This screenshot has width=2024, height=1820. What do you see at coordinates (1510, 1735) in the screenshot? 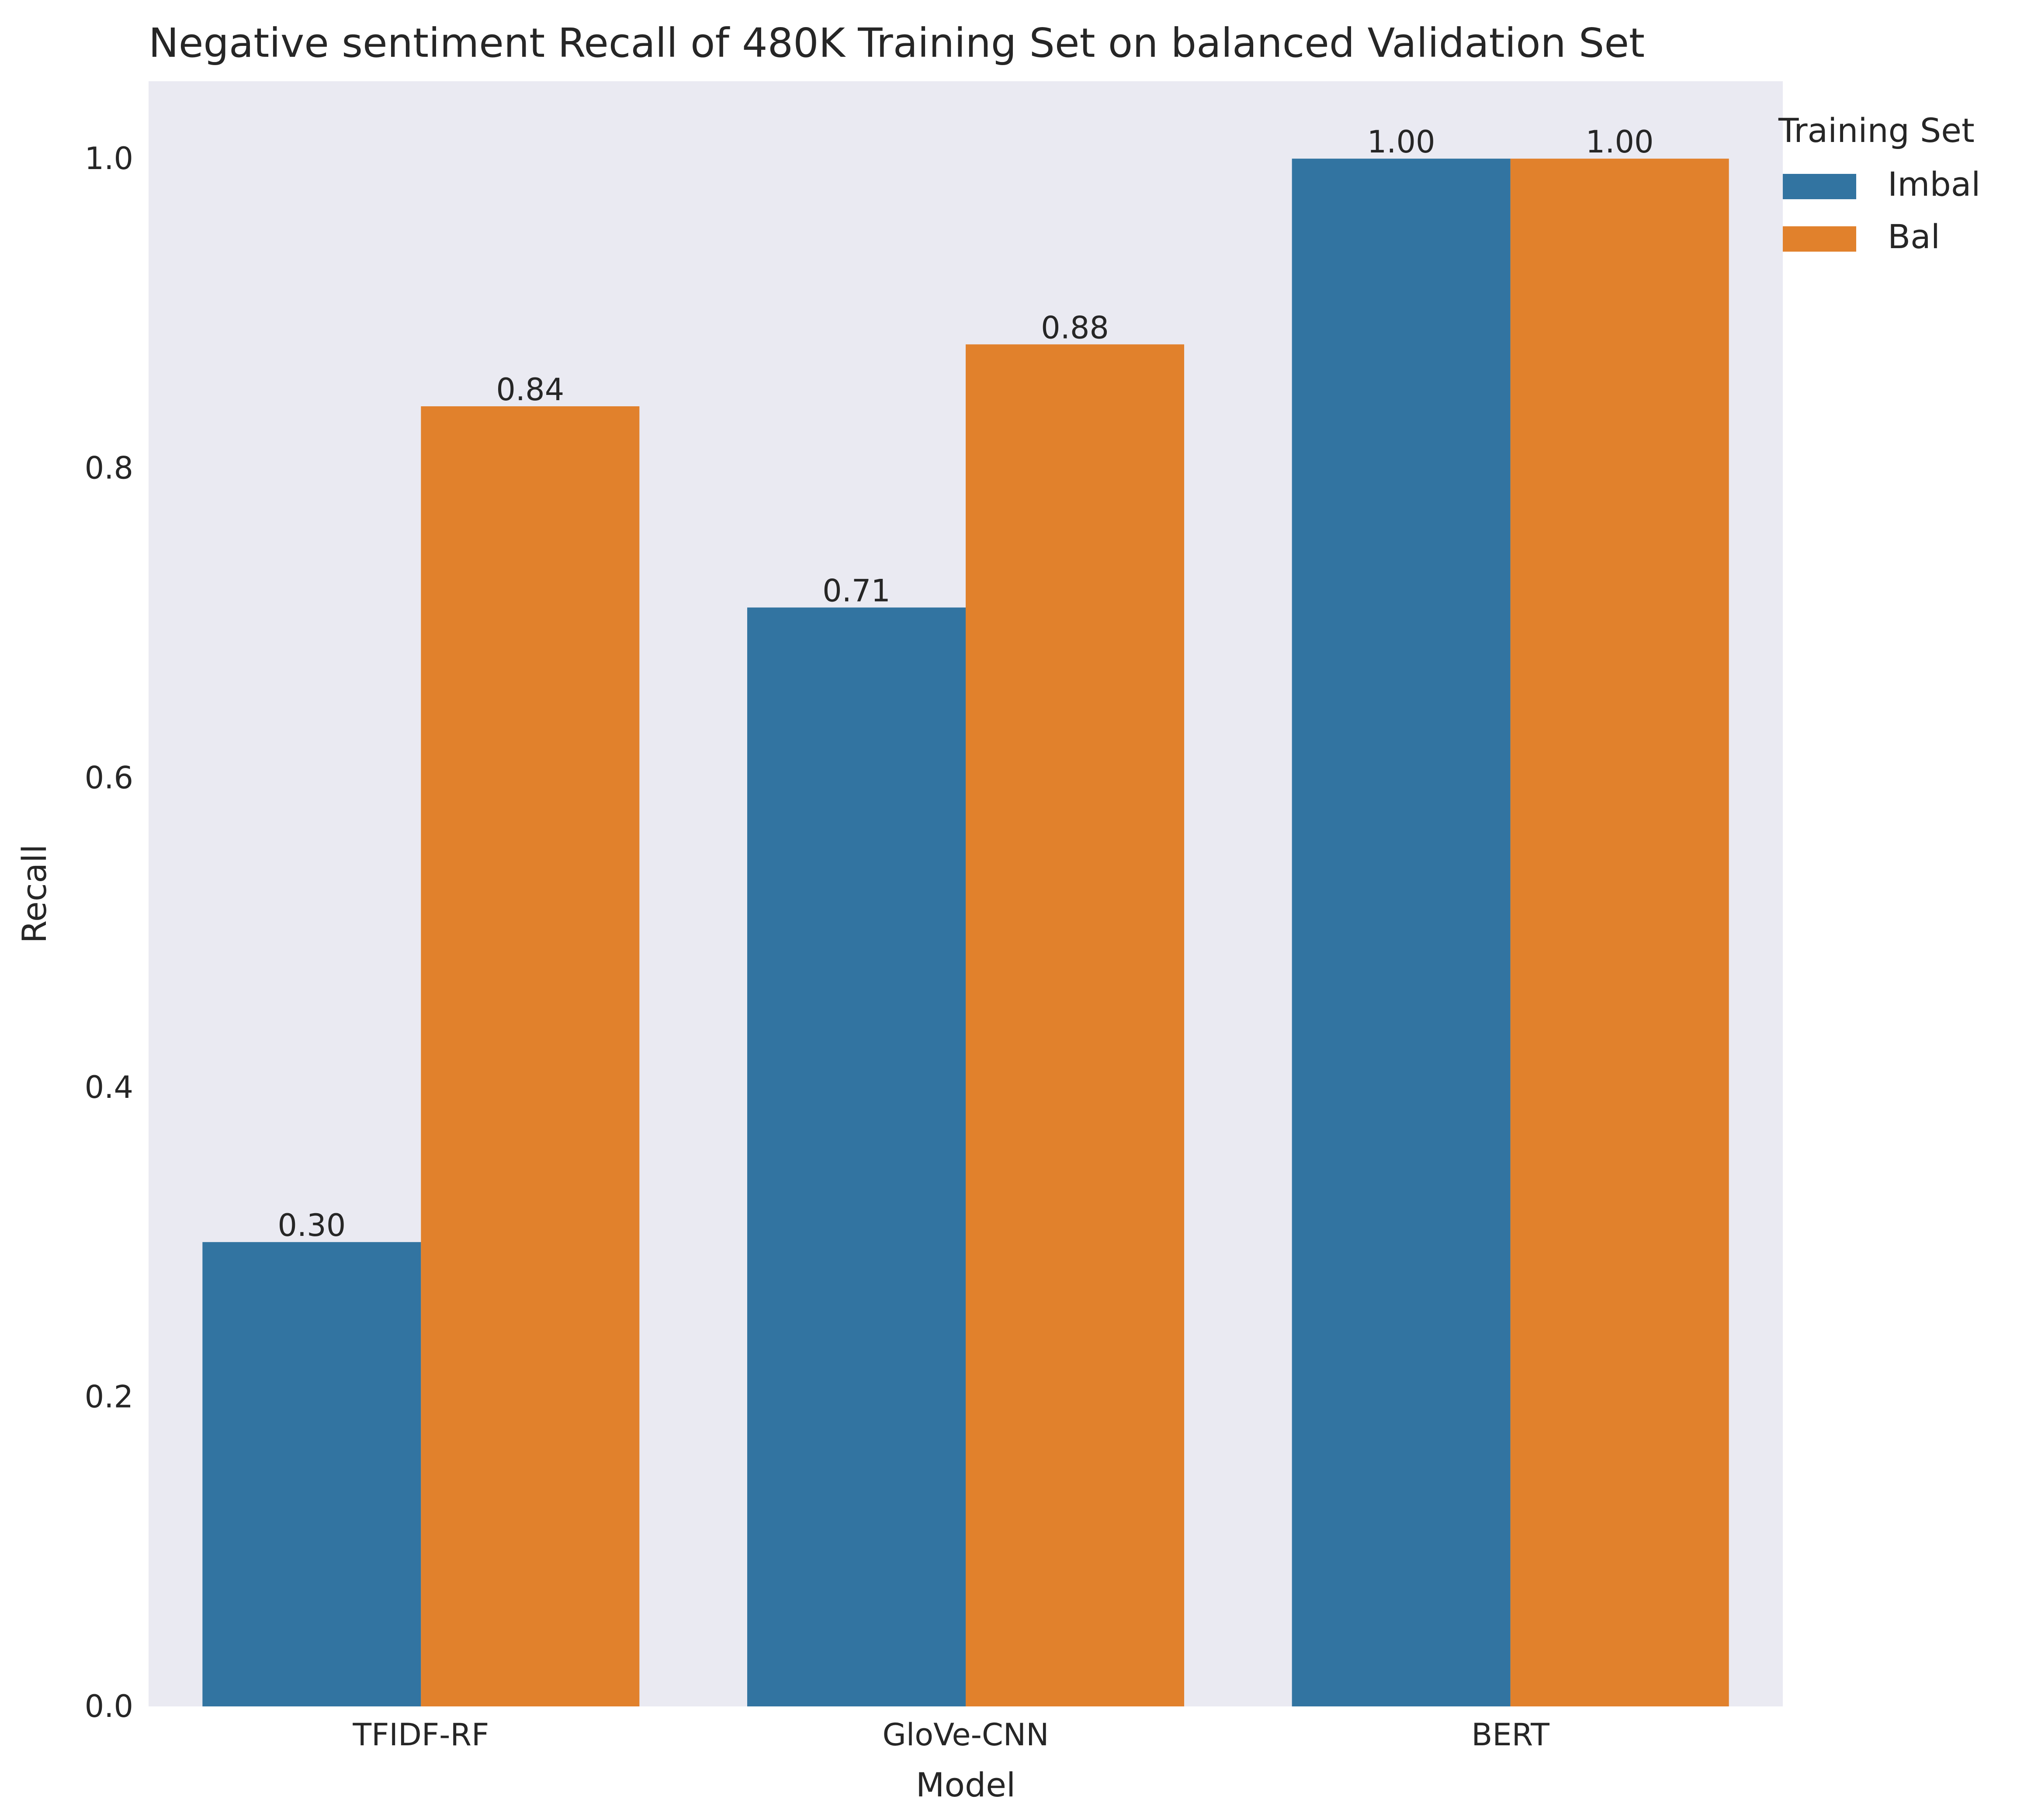
I see `x-tick-label: BERT` at bounding box center [1510, 1735].